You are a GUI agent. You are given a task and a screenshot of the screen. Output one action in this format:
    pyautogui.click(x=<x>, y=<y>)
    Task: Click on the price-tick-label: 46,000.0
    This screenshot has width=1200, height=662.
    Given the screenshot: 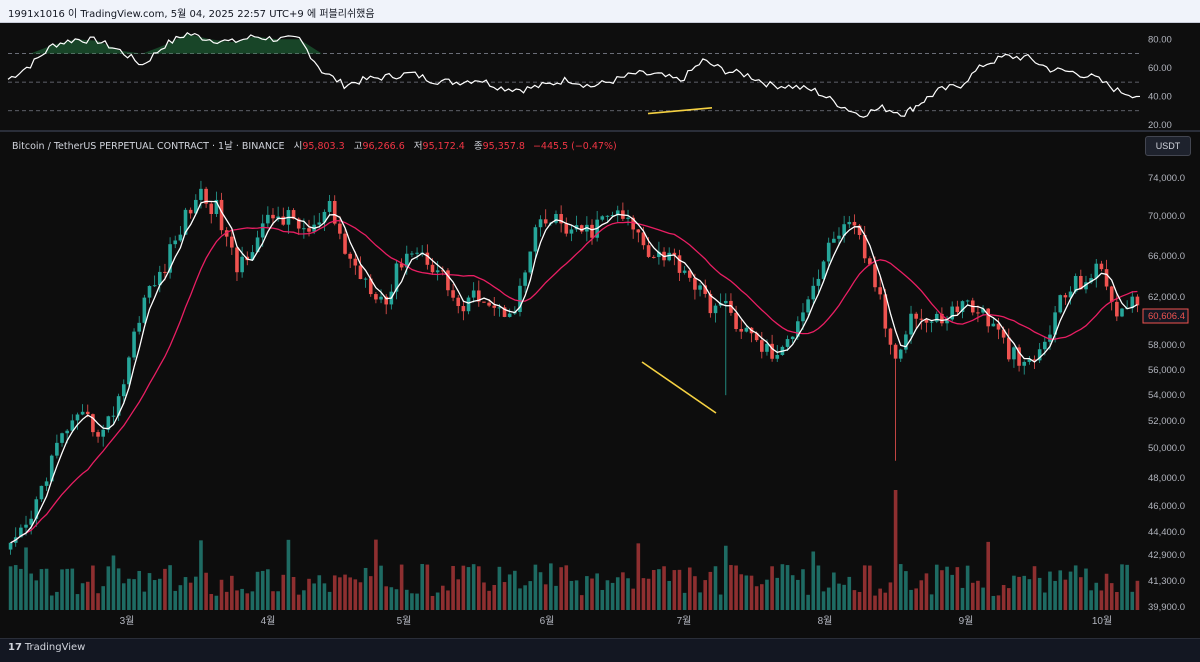 What is the action you would take?
    pyautogui.click(x=1166, y=506)
    